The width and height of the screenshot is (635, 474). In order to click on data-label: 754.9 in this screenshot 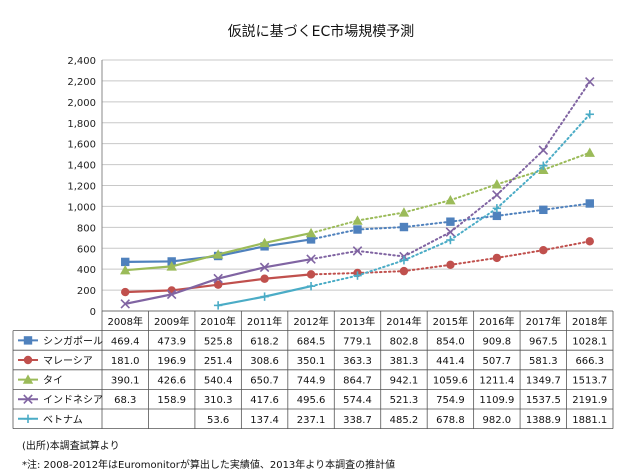, I will do `click(450, 400)`.